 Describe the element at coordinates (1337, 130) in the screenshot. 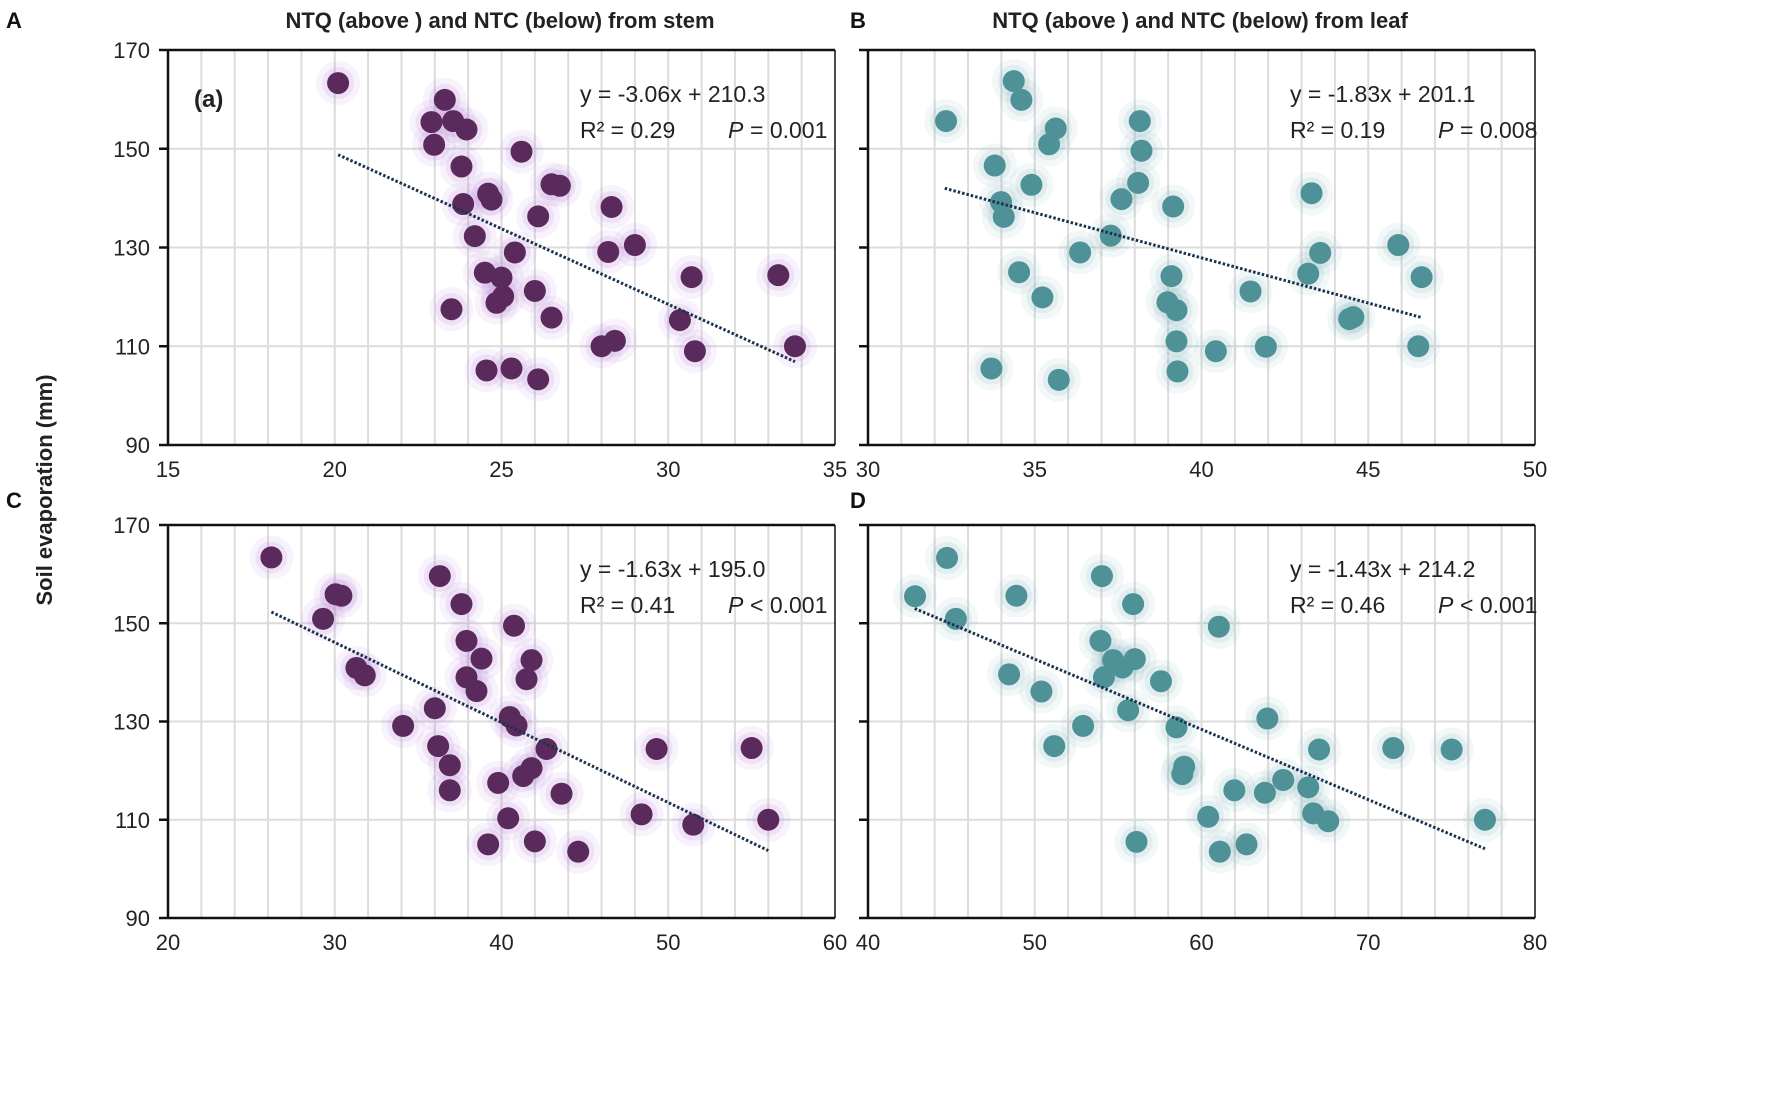

I see `r-squared-label: R² = 0.19` at that location.